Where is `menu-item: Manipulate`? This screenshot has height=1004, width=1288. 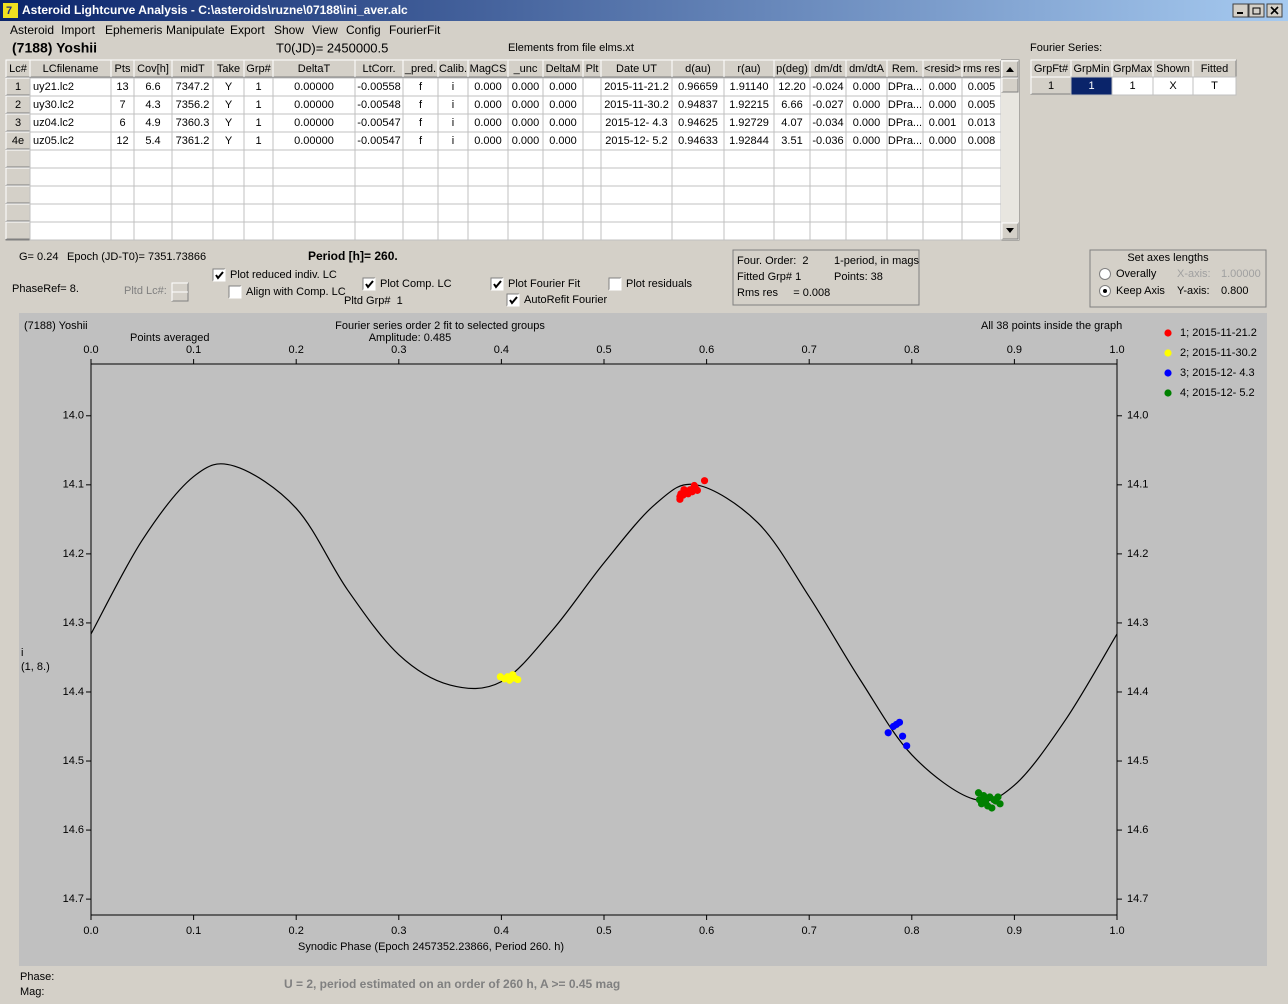
menu-item: Manipulate is located at coordinates (195, 30).